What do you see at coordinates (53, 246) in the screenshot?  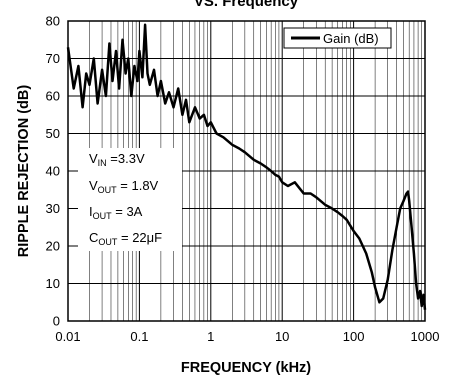 I see `y-tick-label: 20` at bounding box center [53, 246].